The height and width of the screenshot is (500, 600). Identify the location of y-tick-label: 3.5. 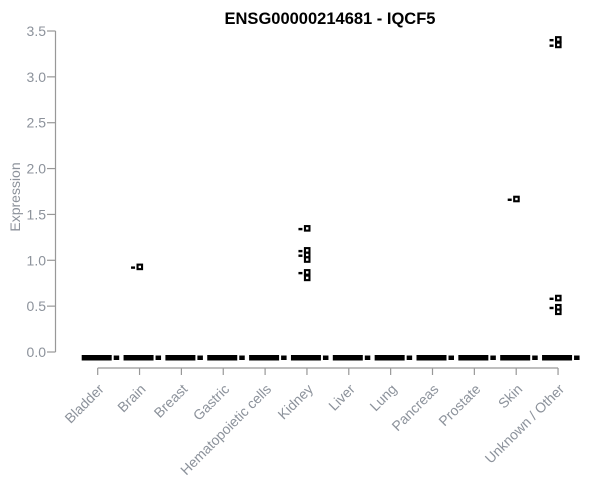
(37, 31).